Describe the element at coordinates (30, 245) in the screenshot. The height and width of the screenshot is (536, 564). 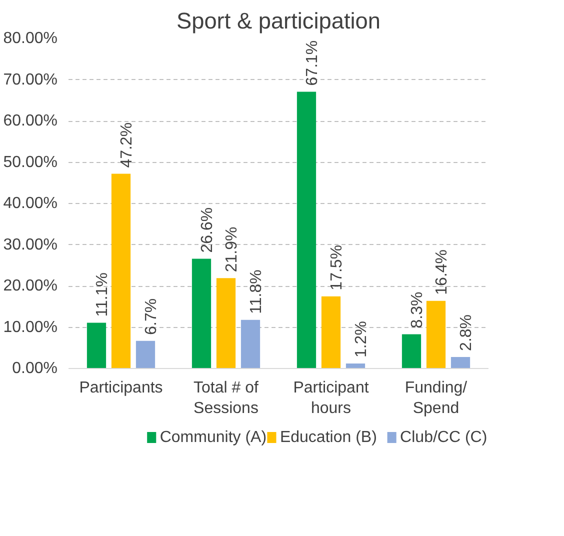
I see `y-tick-label: 30.00%` at that location.